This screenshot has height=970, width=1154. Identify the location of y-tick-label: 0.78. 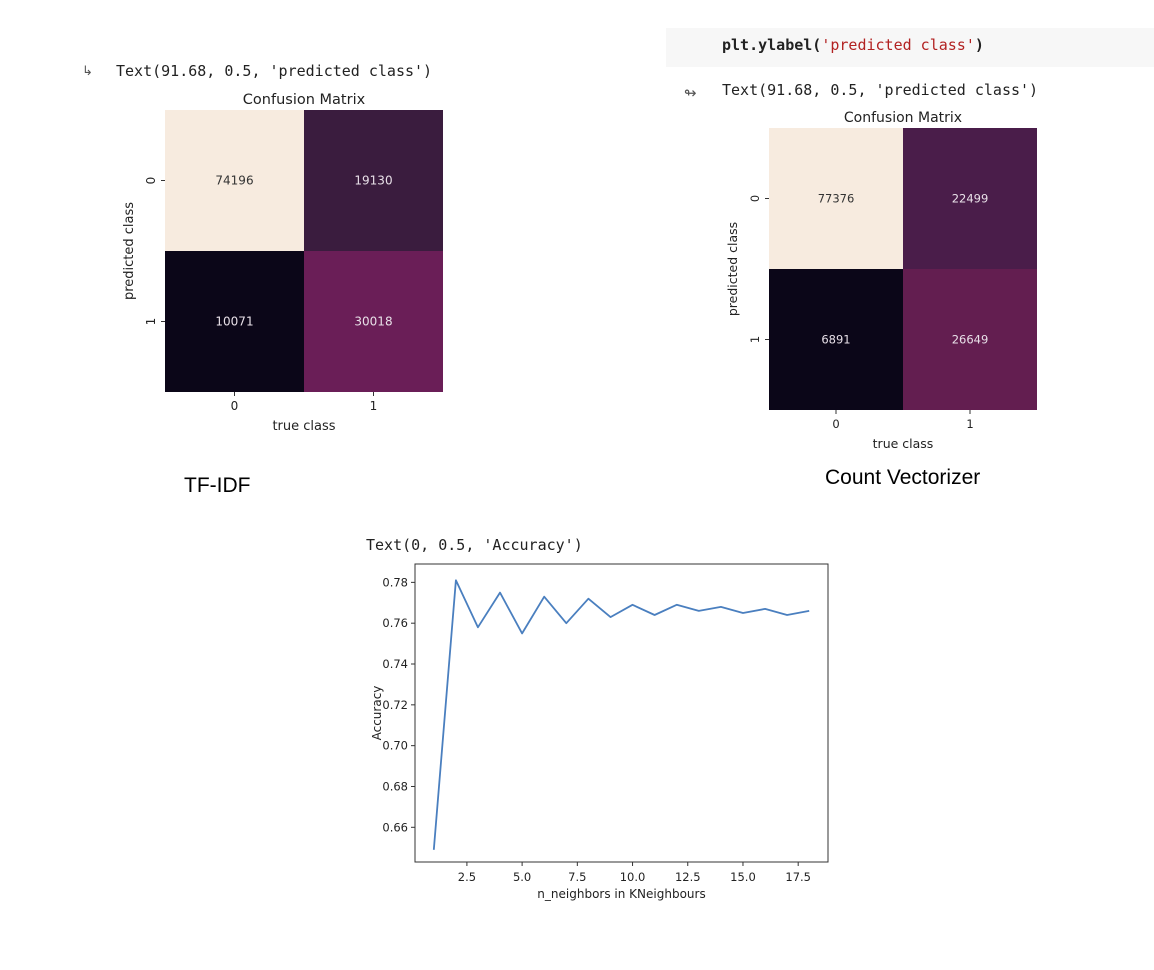
(395, 582).